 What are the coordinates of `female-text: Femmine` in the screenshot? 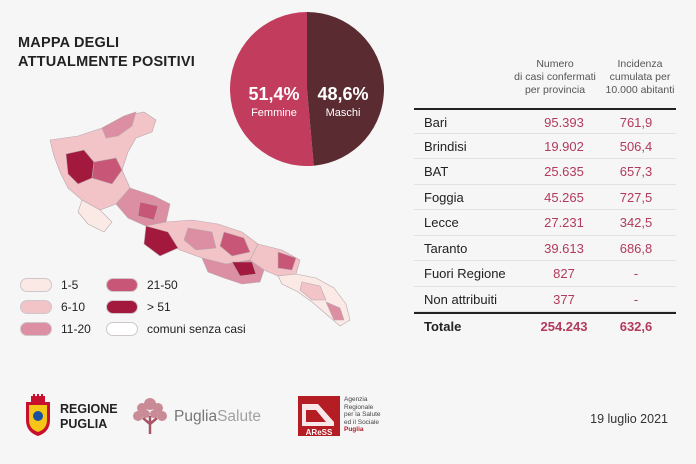 It's located at (274, 113).